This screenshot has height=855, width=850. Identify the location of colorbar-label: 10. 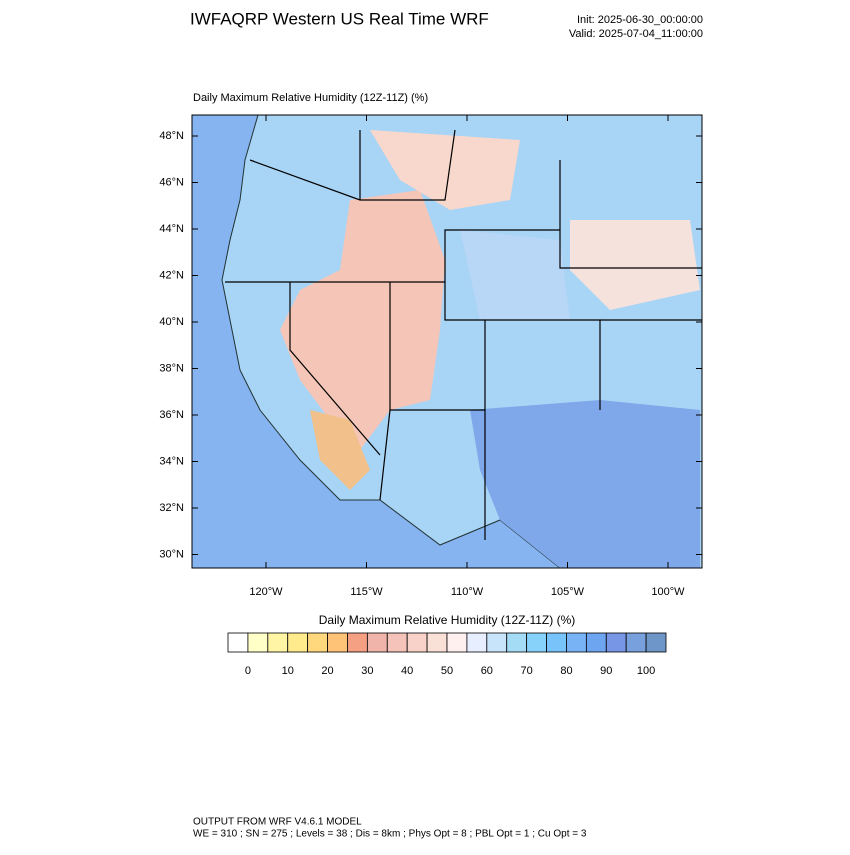
(288, 671).